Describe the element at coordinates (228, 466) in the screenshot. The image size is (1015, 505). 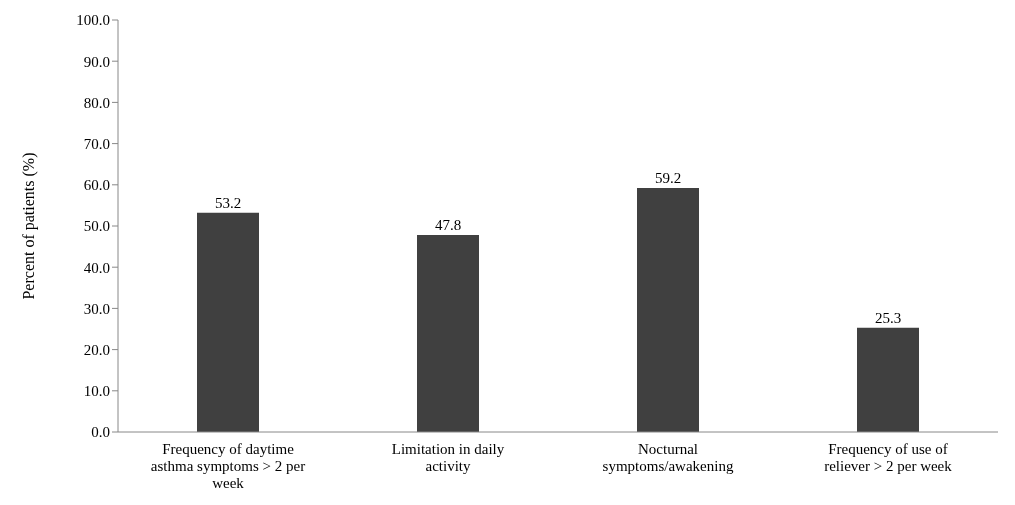
I see `x-tick-label: Frequency of daytime asthma symptoms > 2 per week` at that location.